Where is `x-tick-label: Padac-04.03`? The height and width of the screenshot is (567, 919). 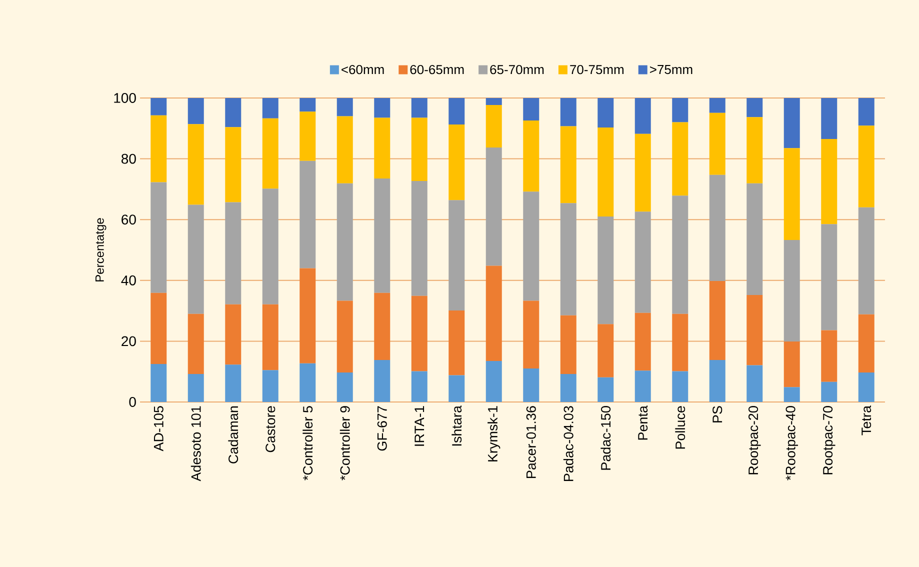 x-tick-label: Padac-04.03 is located at coordinates (568, 443).